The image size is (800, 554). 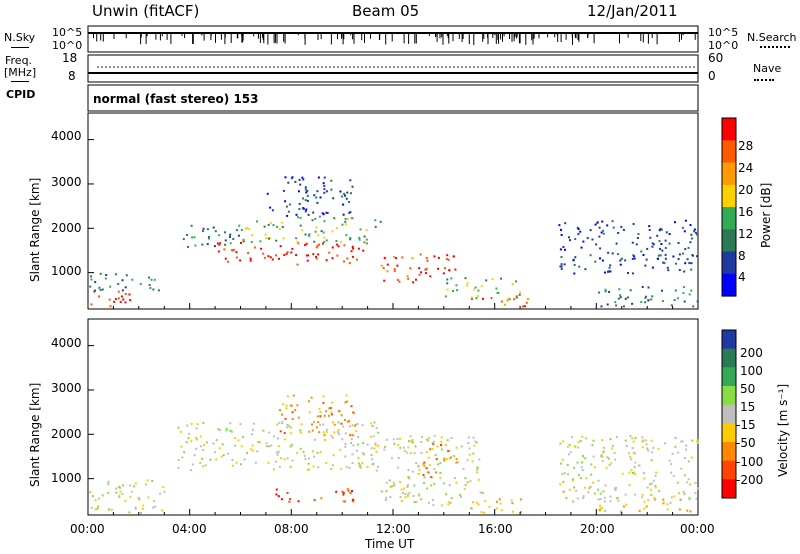 What do you see at coordinates (746, 425) in the screenshot?
I see `velocity-cbar-tick--15: -15` at bounding box center [746, 425].